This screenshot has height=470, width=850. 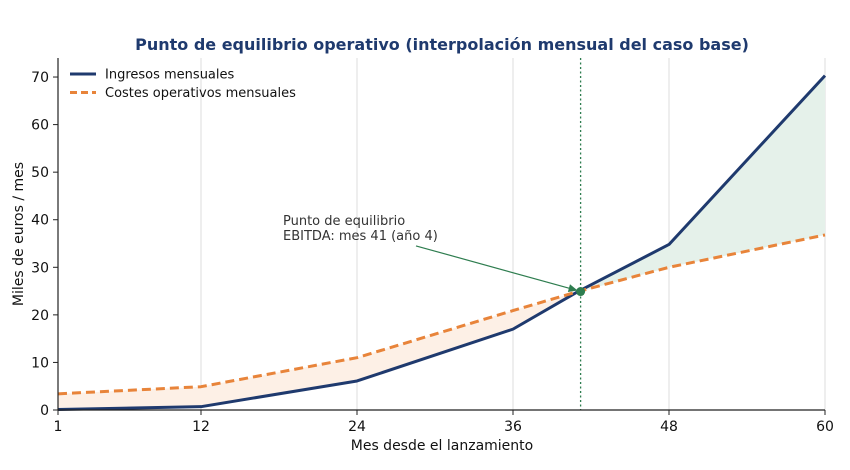 What do you see at coordinates (201, 427) in the screenshot?
I see `x-tick-label: 12` at bounding box center [201, 427].